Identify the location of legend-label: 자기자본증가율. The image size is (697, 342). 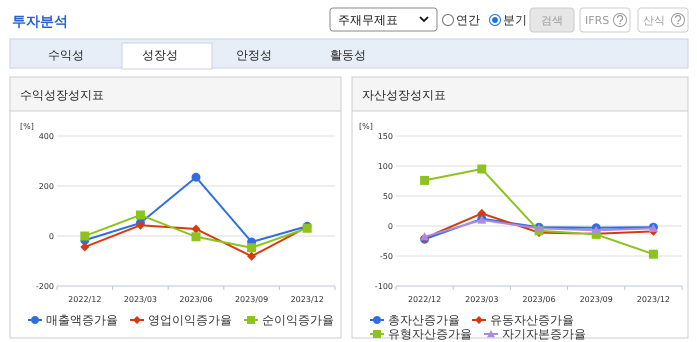
(544, 334).